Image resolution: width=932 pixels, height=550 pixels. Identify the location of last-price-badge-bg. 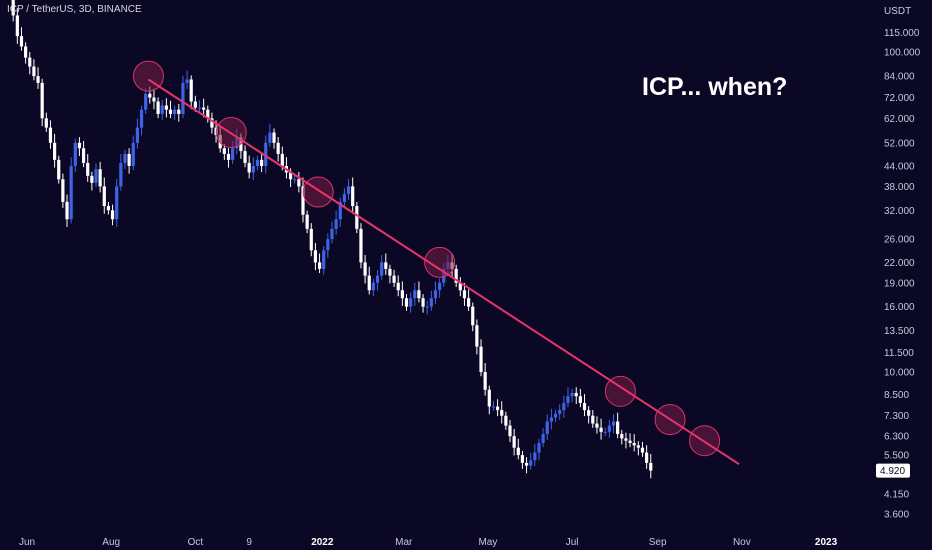
(893, 470).